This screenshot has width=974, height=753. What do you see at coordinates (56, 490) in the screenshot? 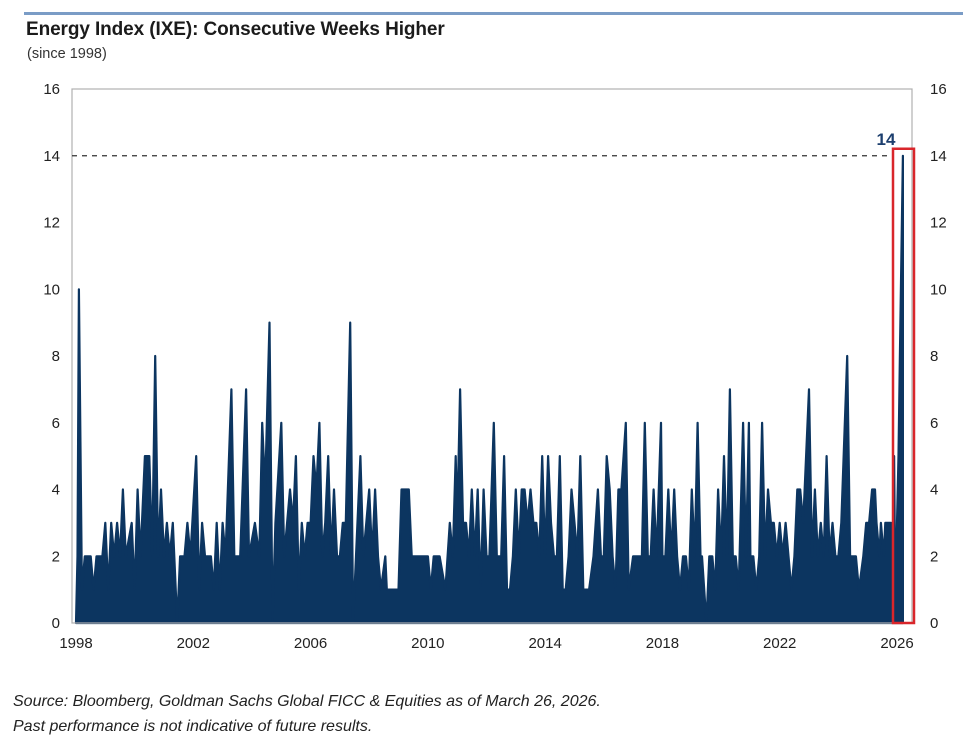
I see `y-tick-label-left: 4` at bounding box center [56, 490].